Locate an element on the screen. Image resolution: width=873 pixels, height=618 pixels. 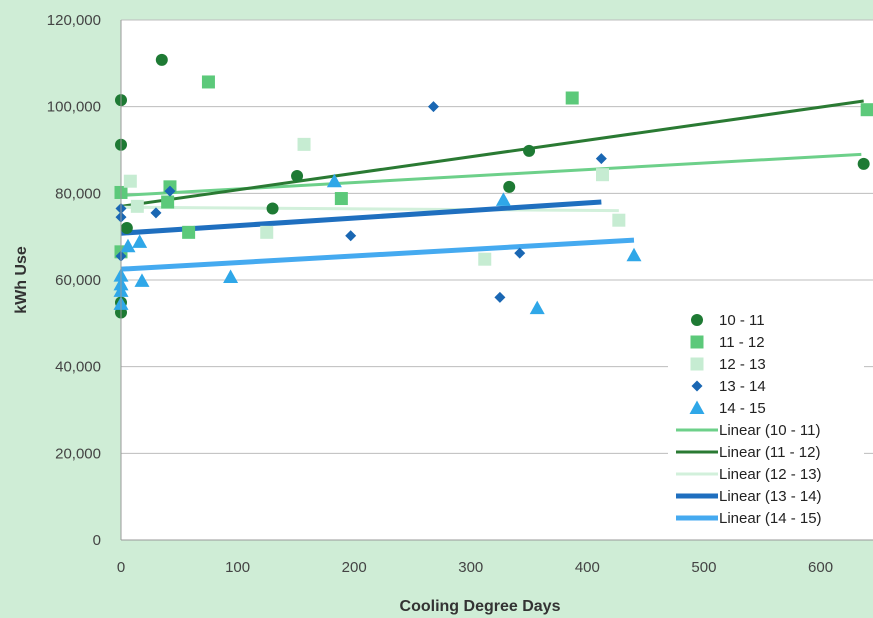
x-tick-label: 200 is located at coordinates (354, 567).